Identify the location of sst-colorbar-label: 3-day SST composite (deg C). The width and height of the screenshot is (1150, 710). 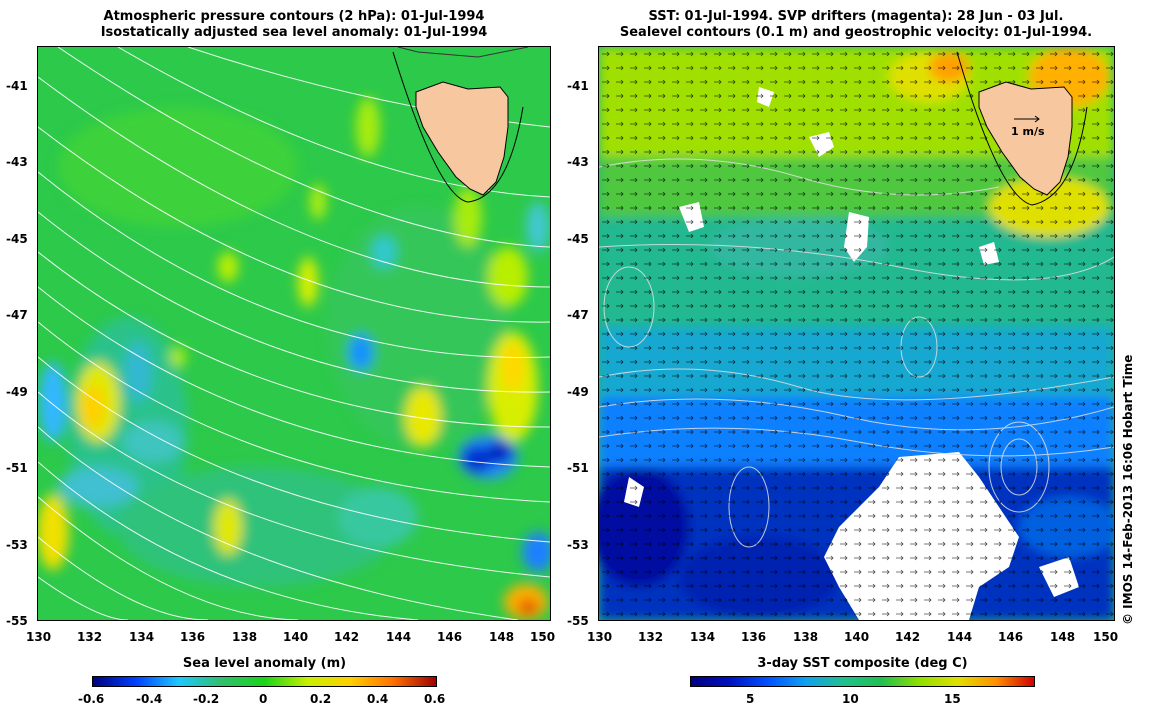
(862, 663).